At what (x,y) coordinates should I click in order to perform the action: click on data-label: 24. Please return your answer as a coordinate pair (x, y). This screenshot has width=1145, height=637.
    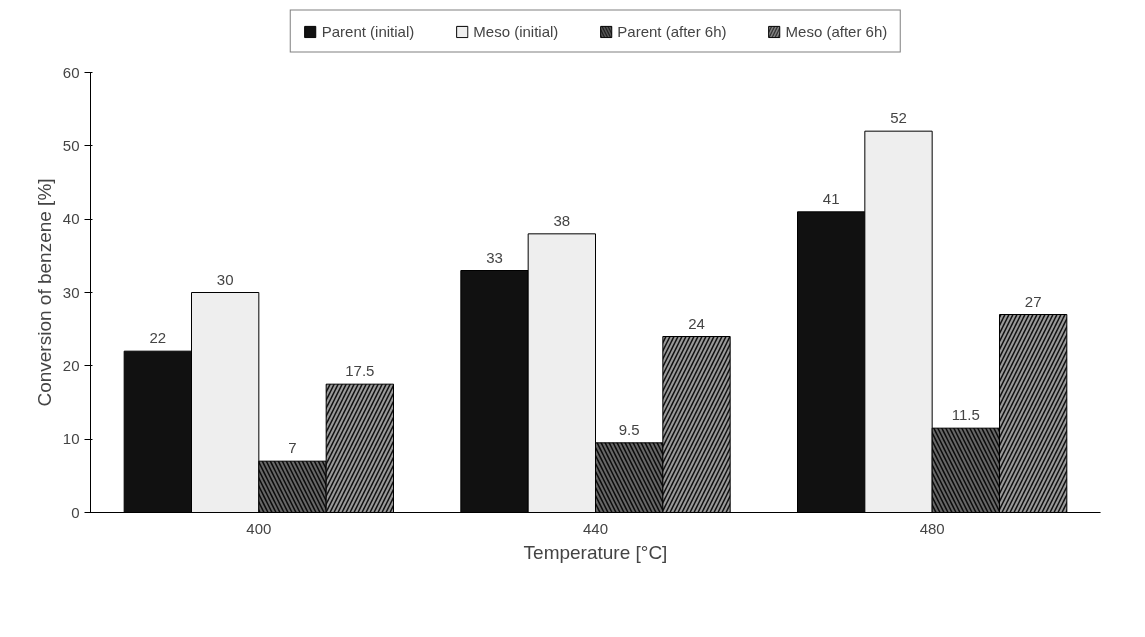
    Looking at the image, I should click on (696, 323).